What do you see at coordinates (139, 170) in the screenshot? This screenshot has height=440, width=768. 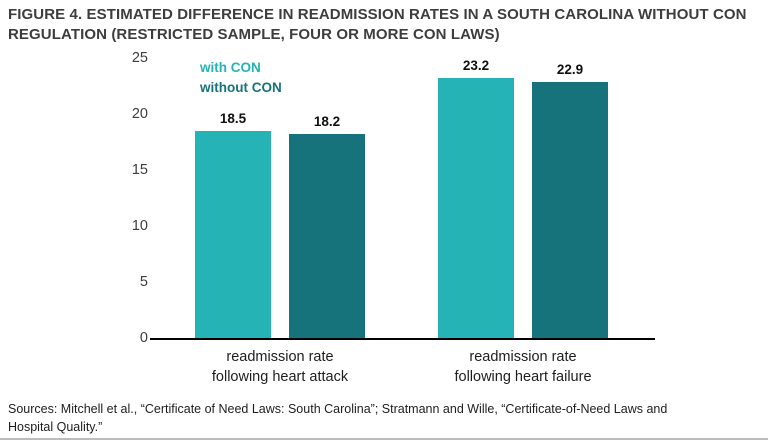 I see `y-tick-label: 15` at bounding box center [139, 170].